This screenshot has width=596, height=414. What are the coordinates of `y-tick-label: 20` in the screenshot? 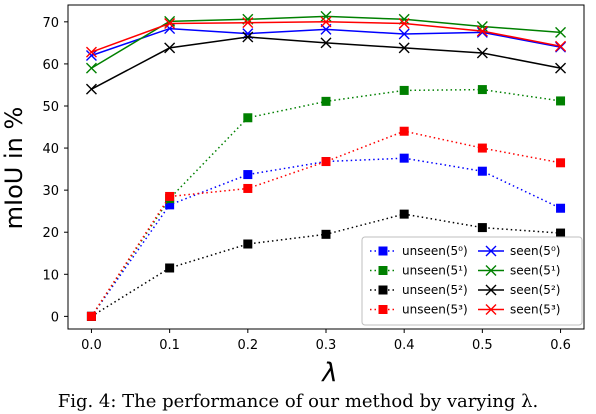 It's located at (50, 233).